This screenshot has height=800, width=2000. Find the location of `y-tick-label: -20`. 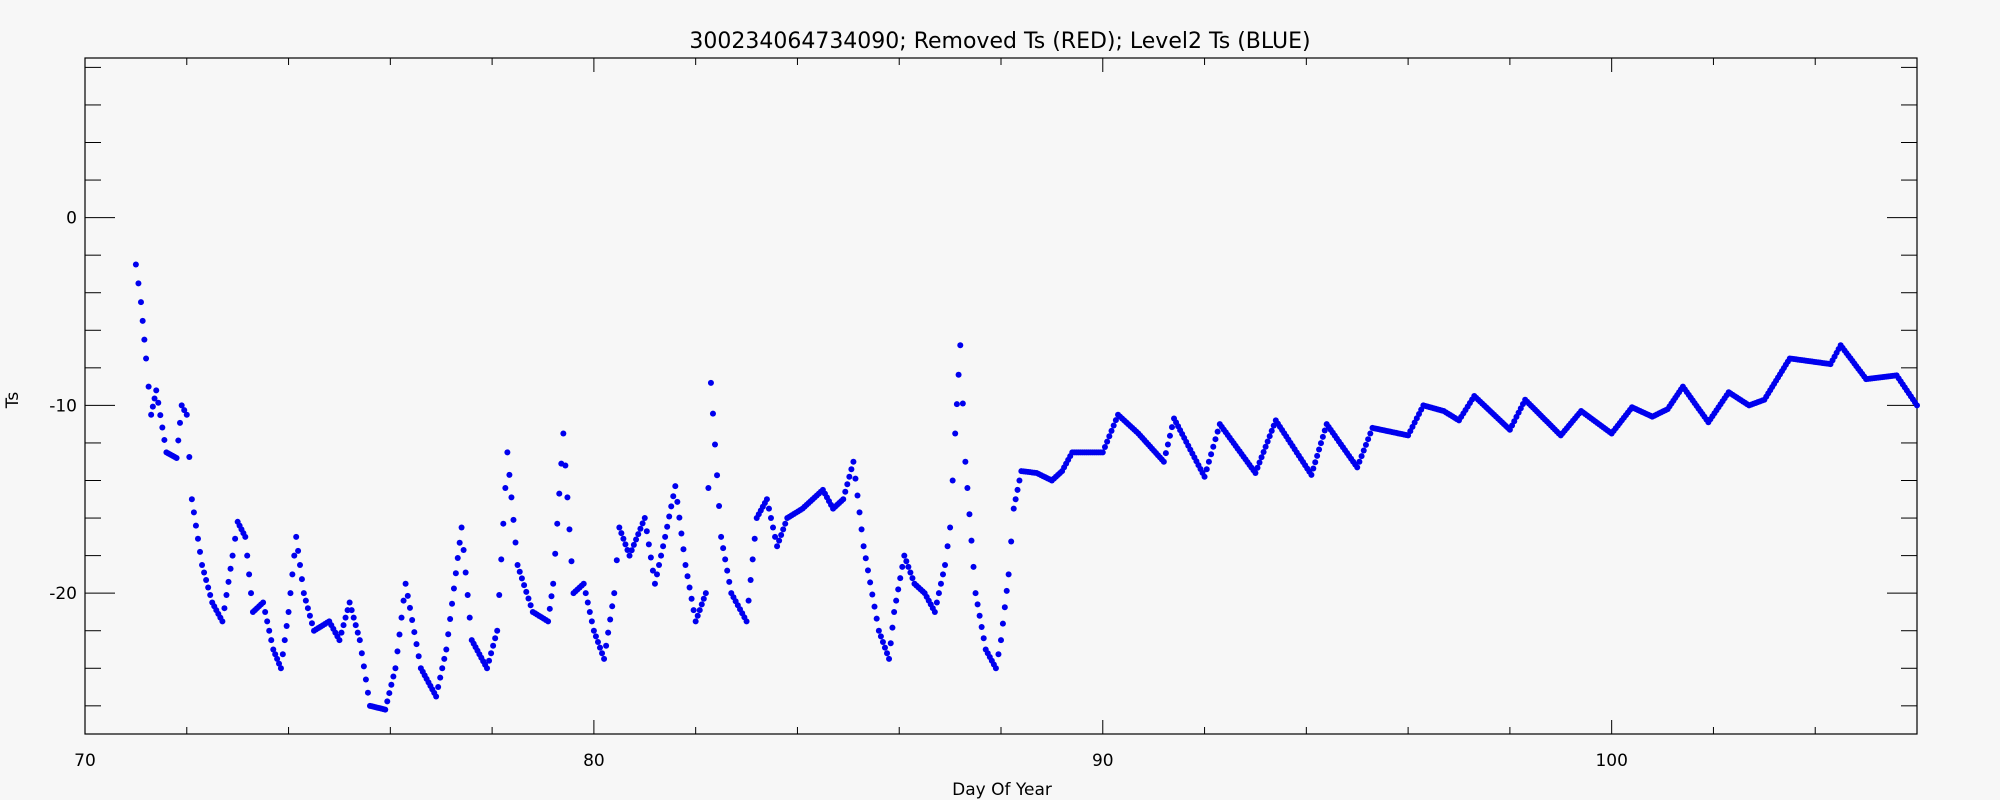

y-tick-label: -20 is located at coordinates (63, 594).